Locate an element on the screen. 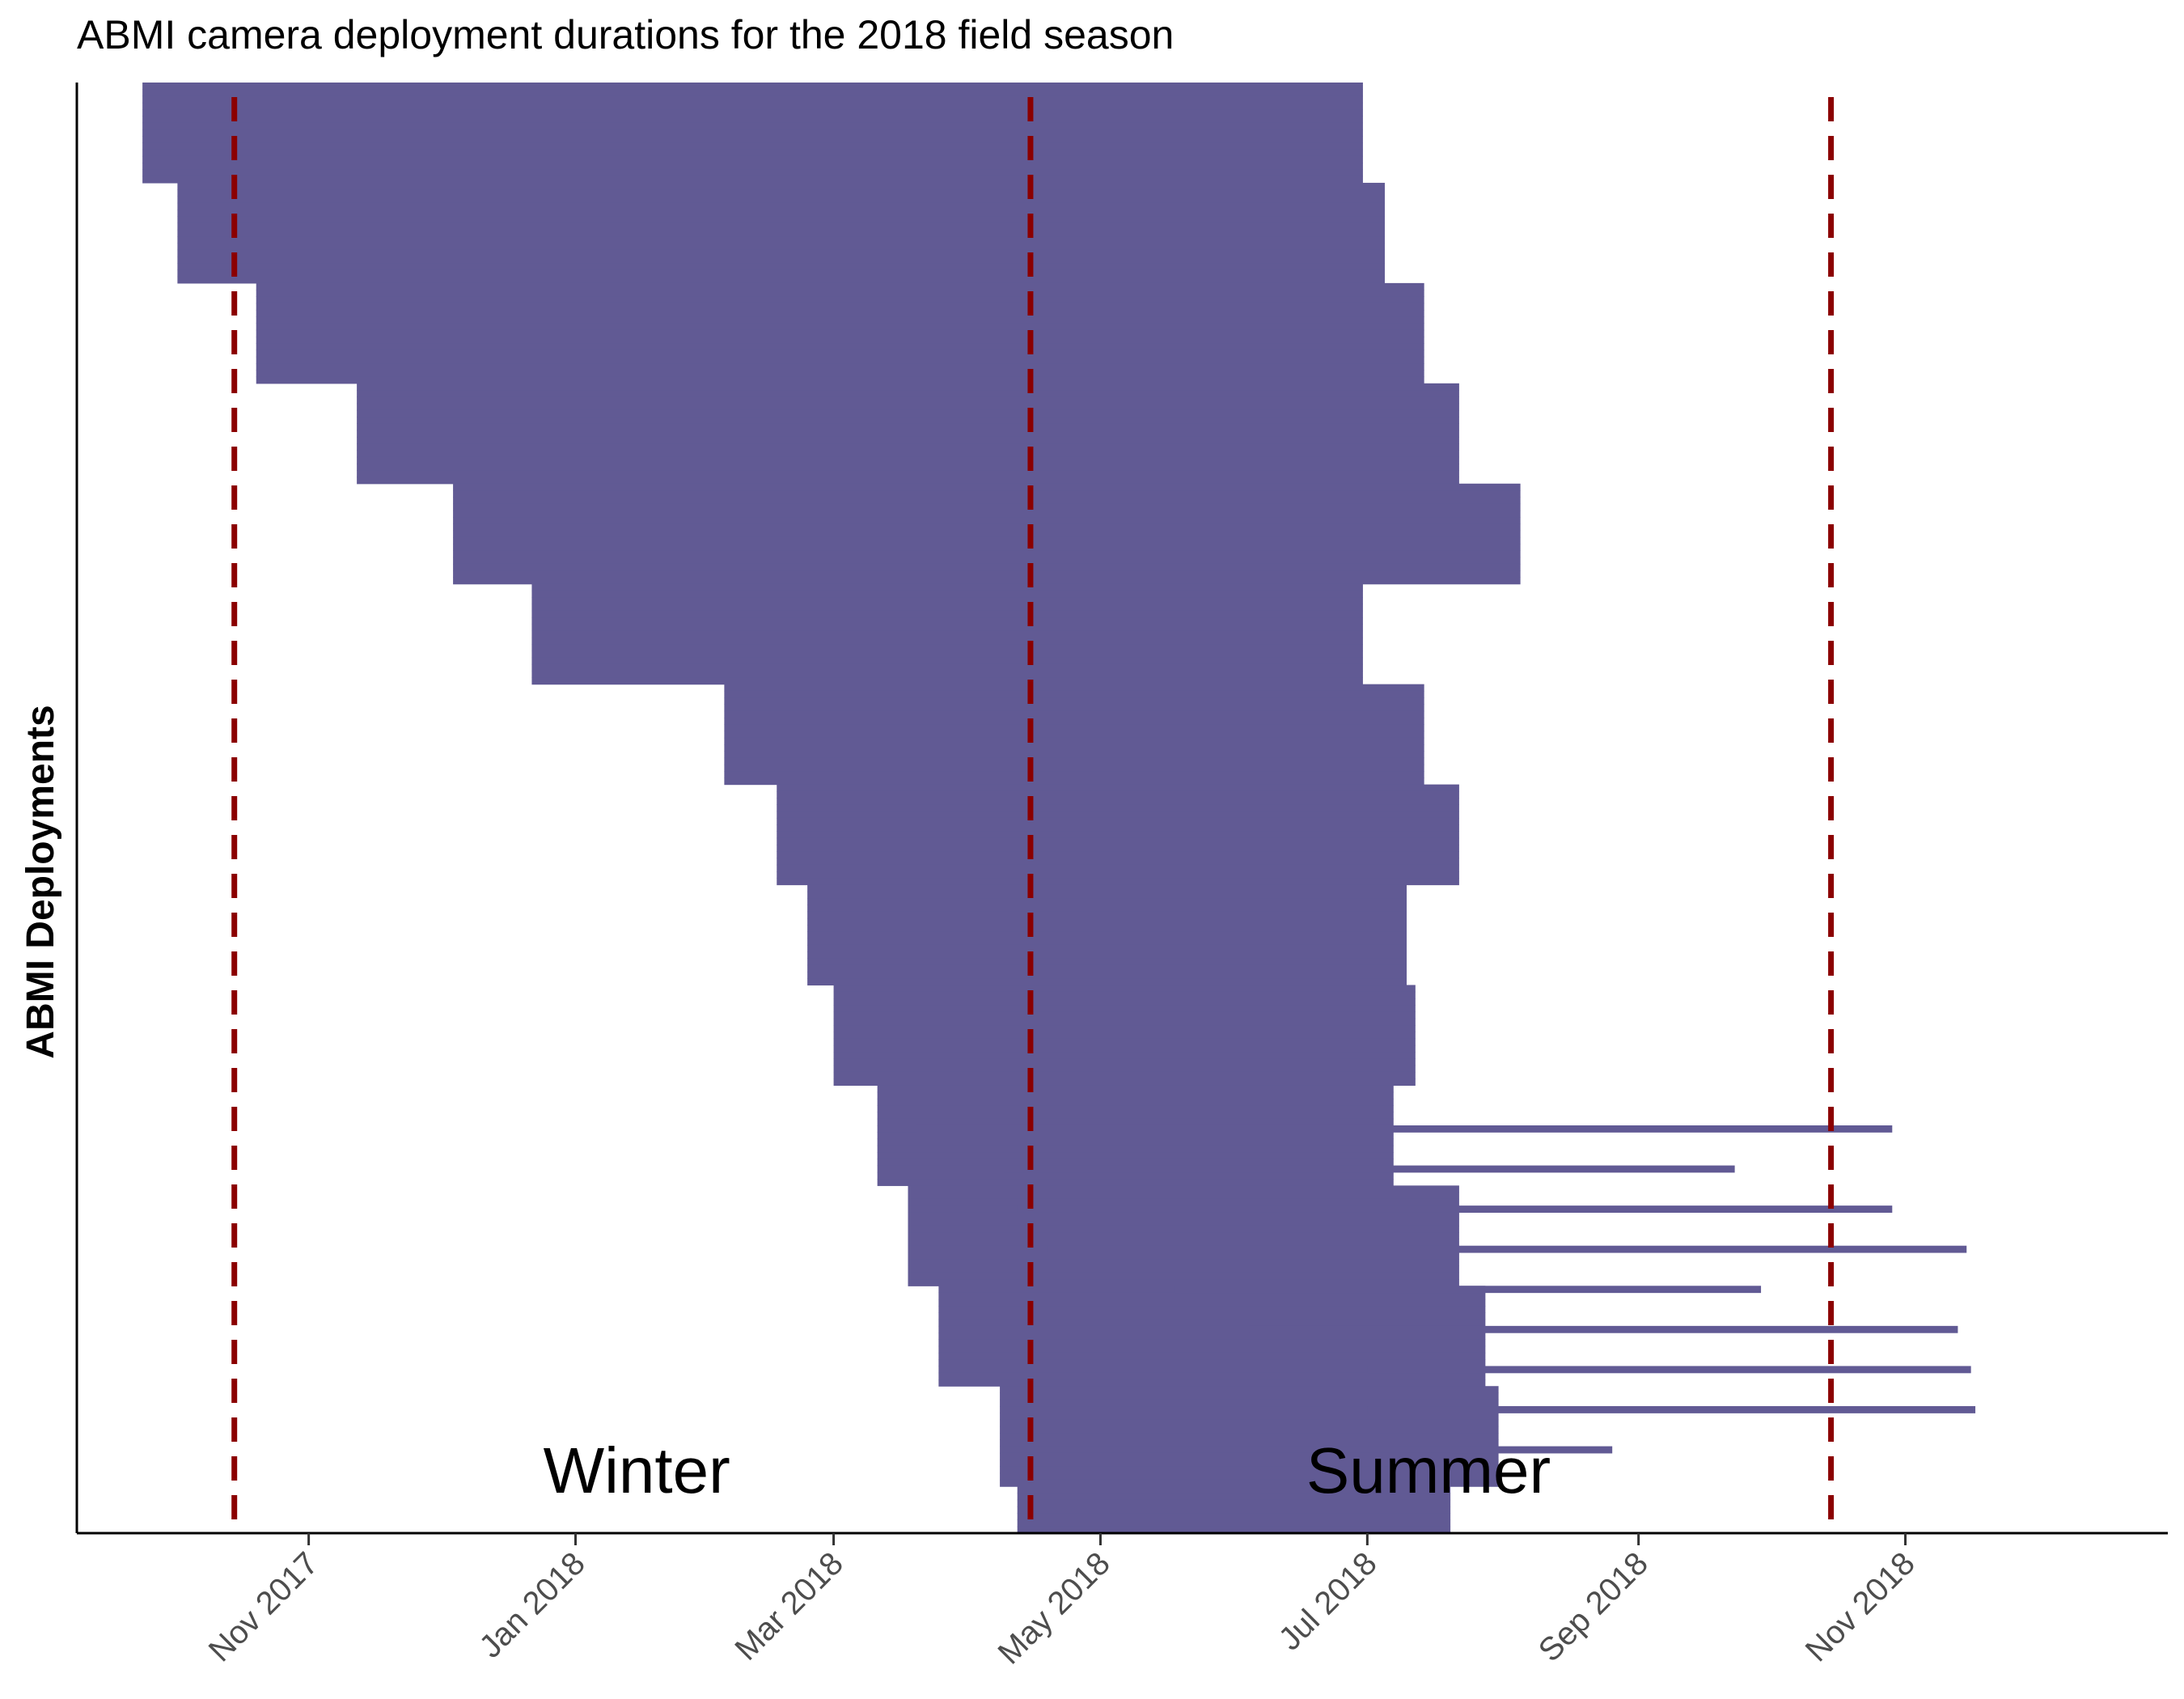 The width and height of the screenshot is (2184, 1699). season-label: Summer is located at coordinates (1428, 1470).